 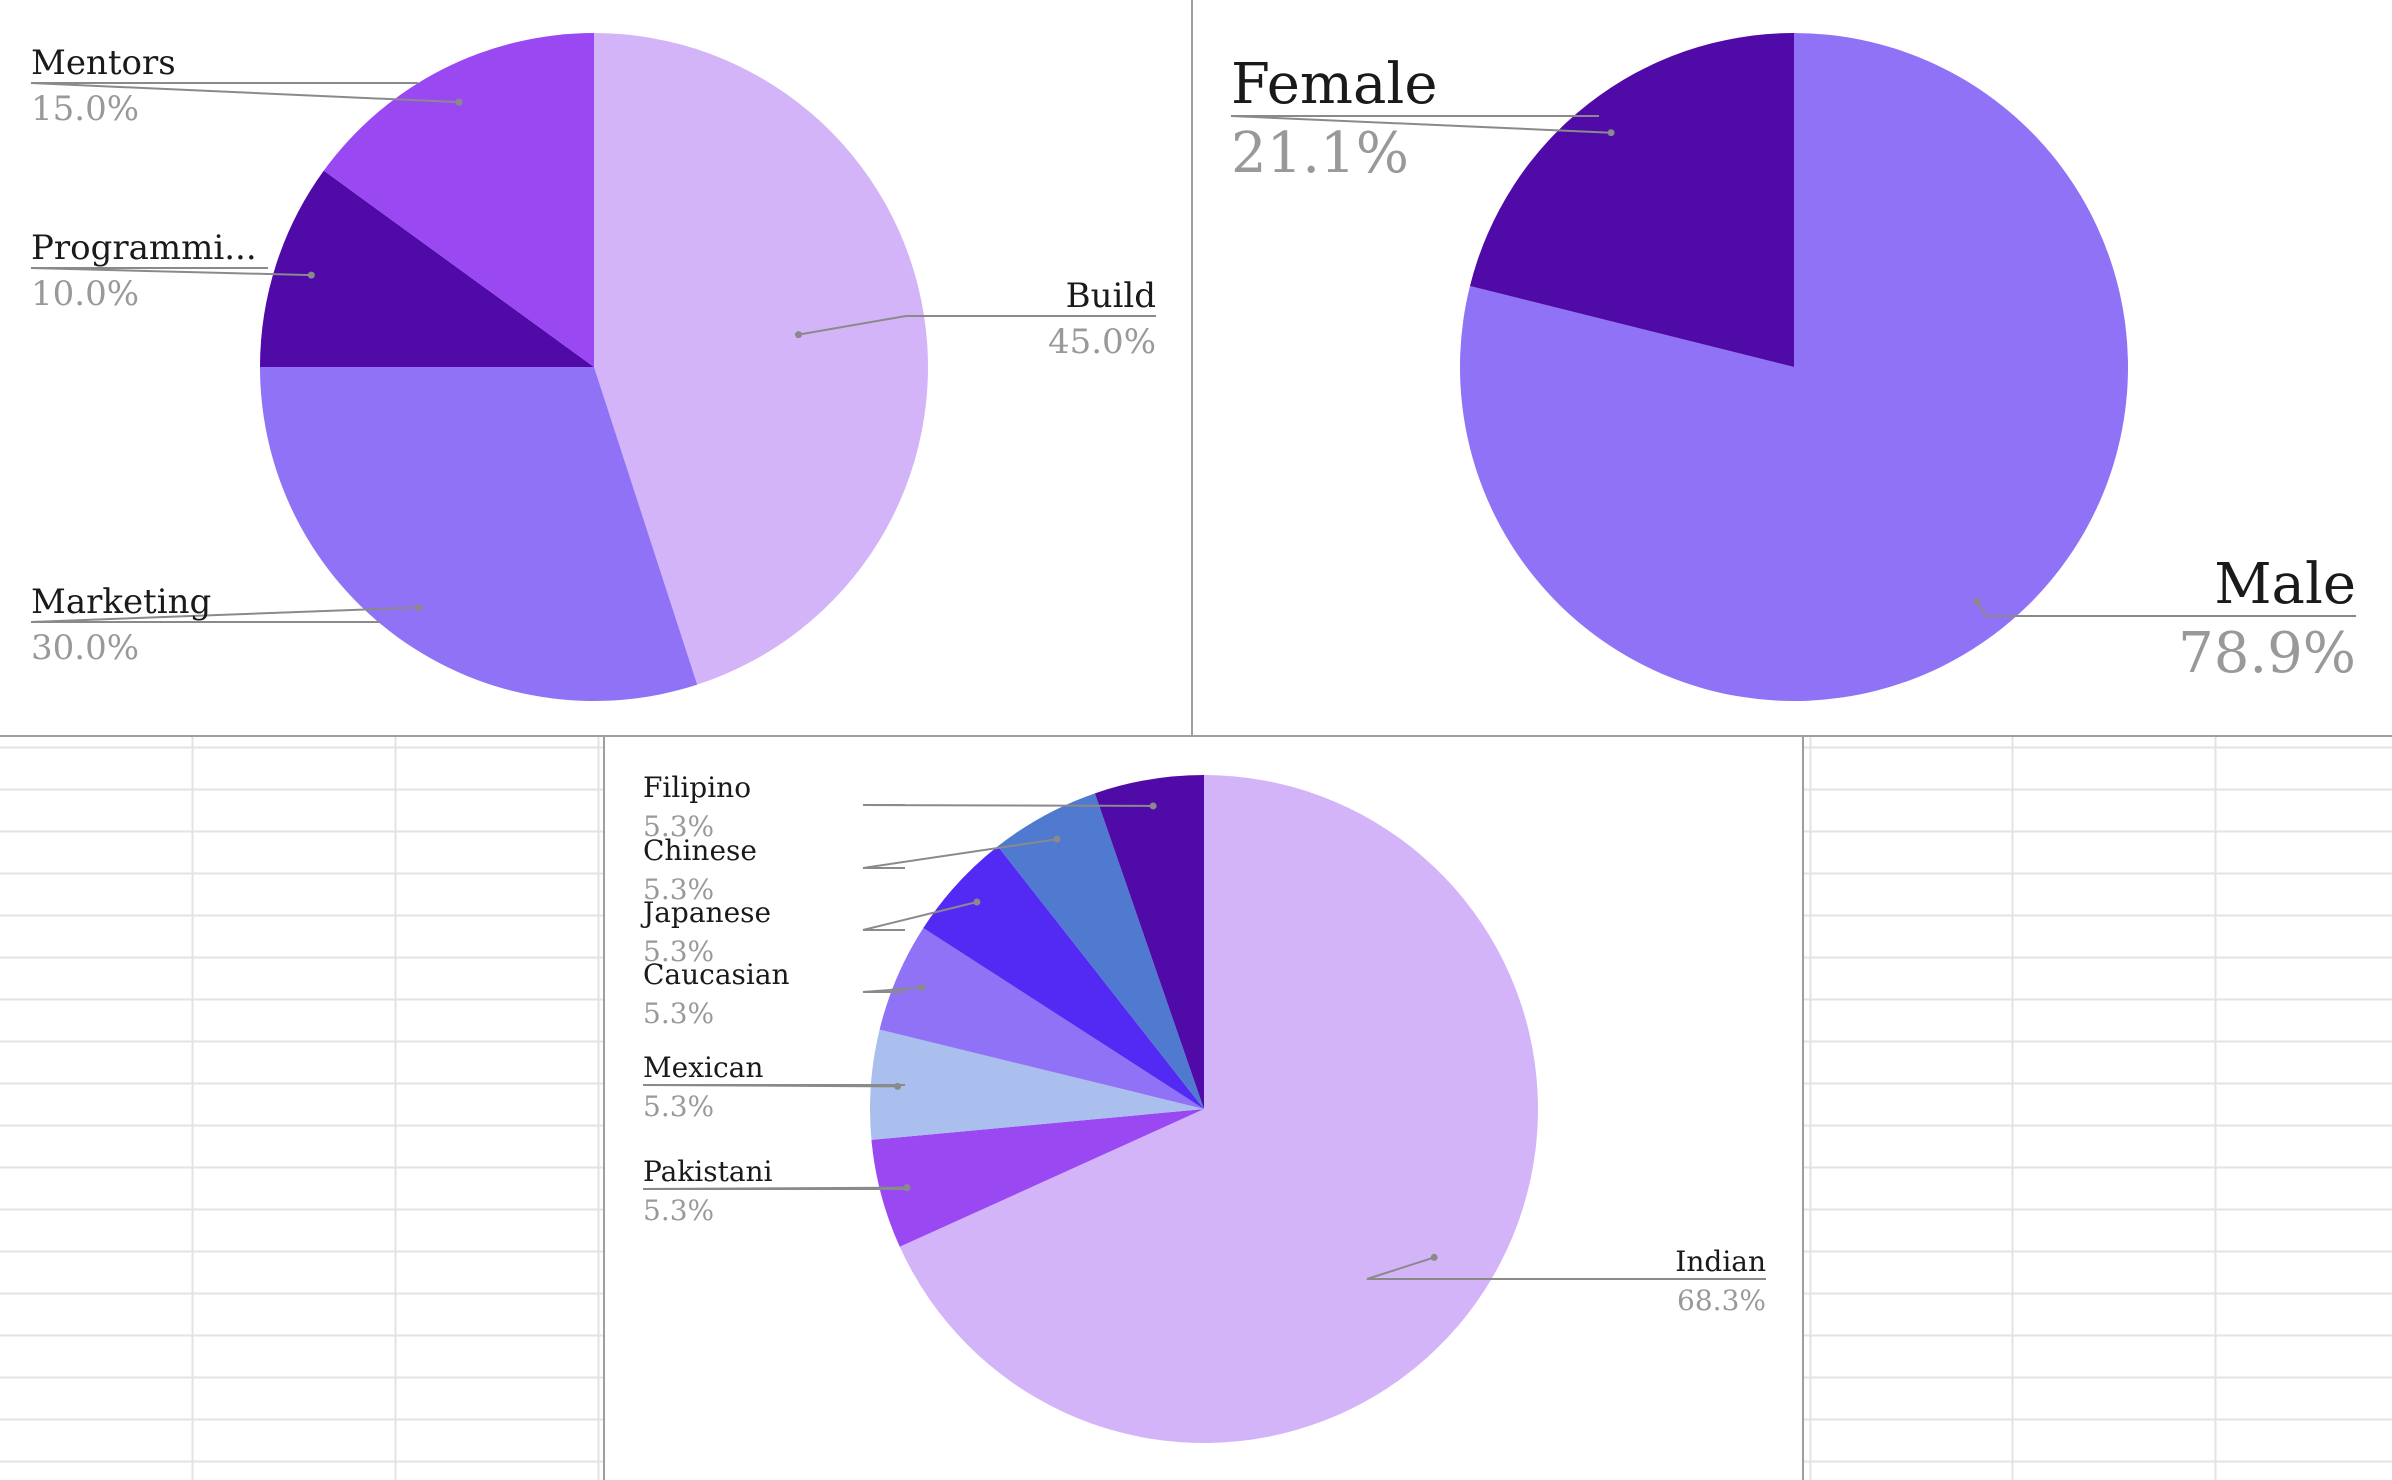 What do you see at coordinates (678, 889) in the screenshot?
I see `slice-value-chinese: 5.3%` at bounding box center [678, 889].